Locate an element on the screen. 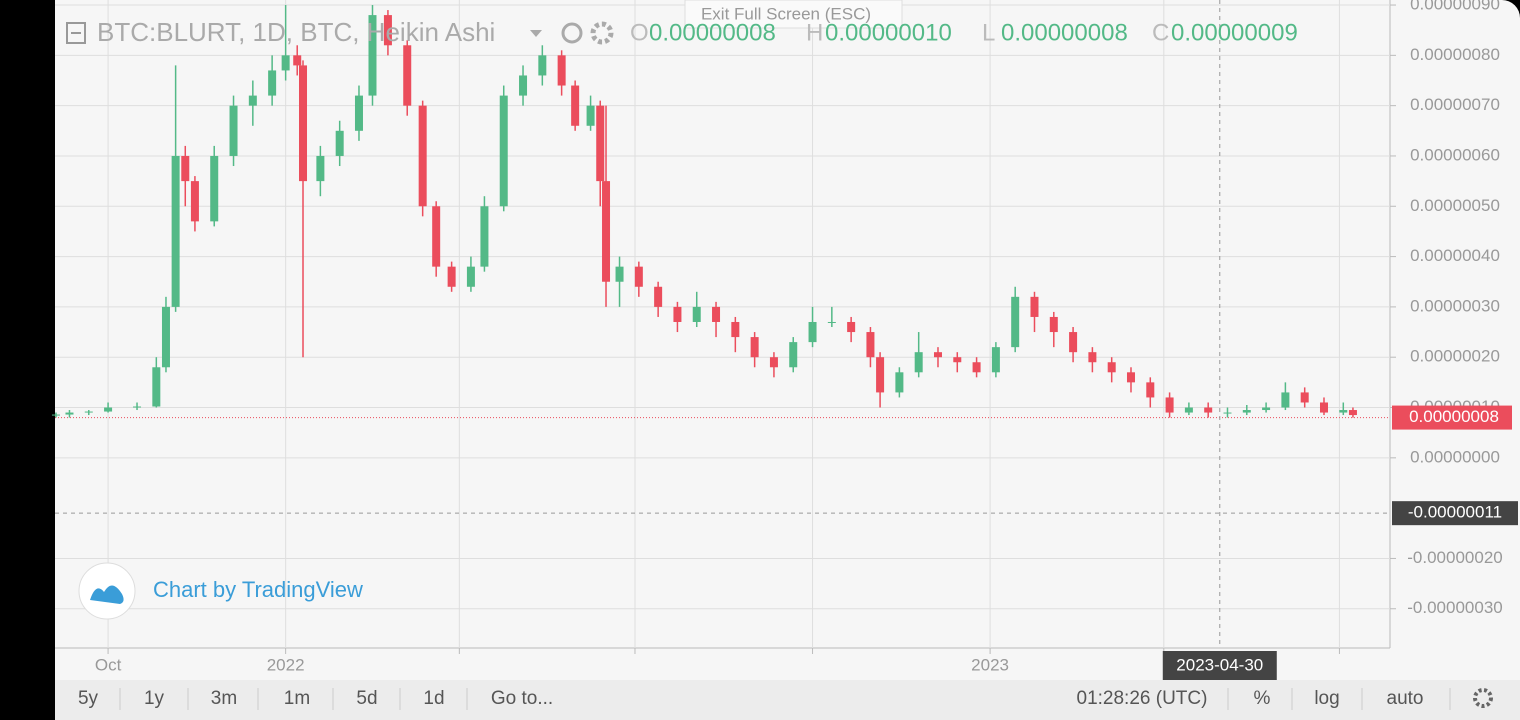 Image resolution: width=1520 pixels, height=720 pixels. range-button: 5d is located at coordinates (366, 698).